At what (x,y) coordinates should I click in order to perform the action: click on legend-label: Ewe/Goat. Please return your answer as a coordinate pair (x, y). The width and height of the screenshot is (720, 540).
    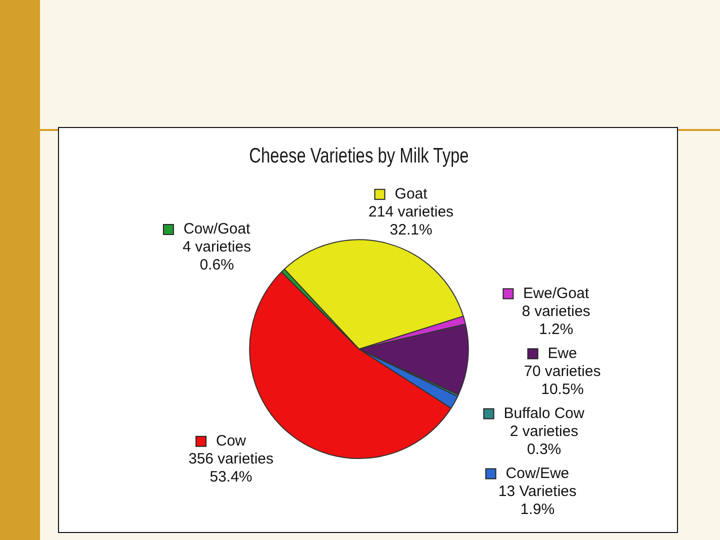
    Looking at the image, I should click on (556, 293).